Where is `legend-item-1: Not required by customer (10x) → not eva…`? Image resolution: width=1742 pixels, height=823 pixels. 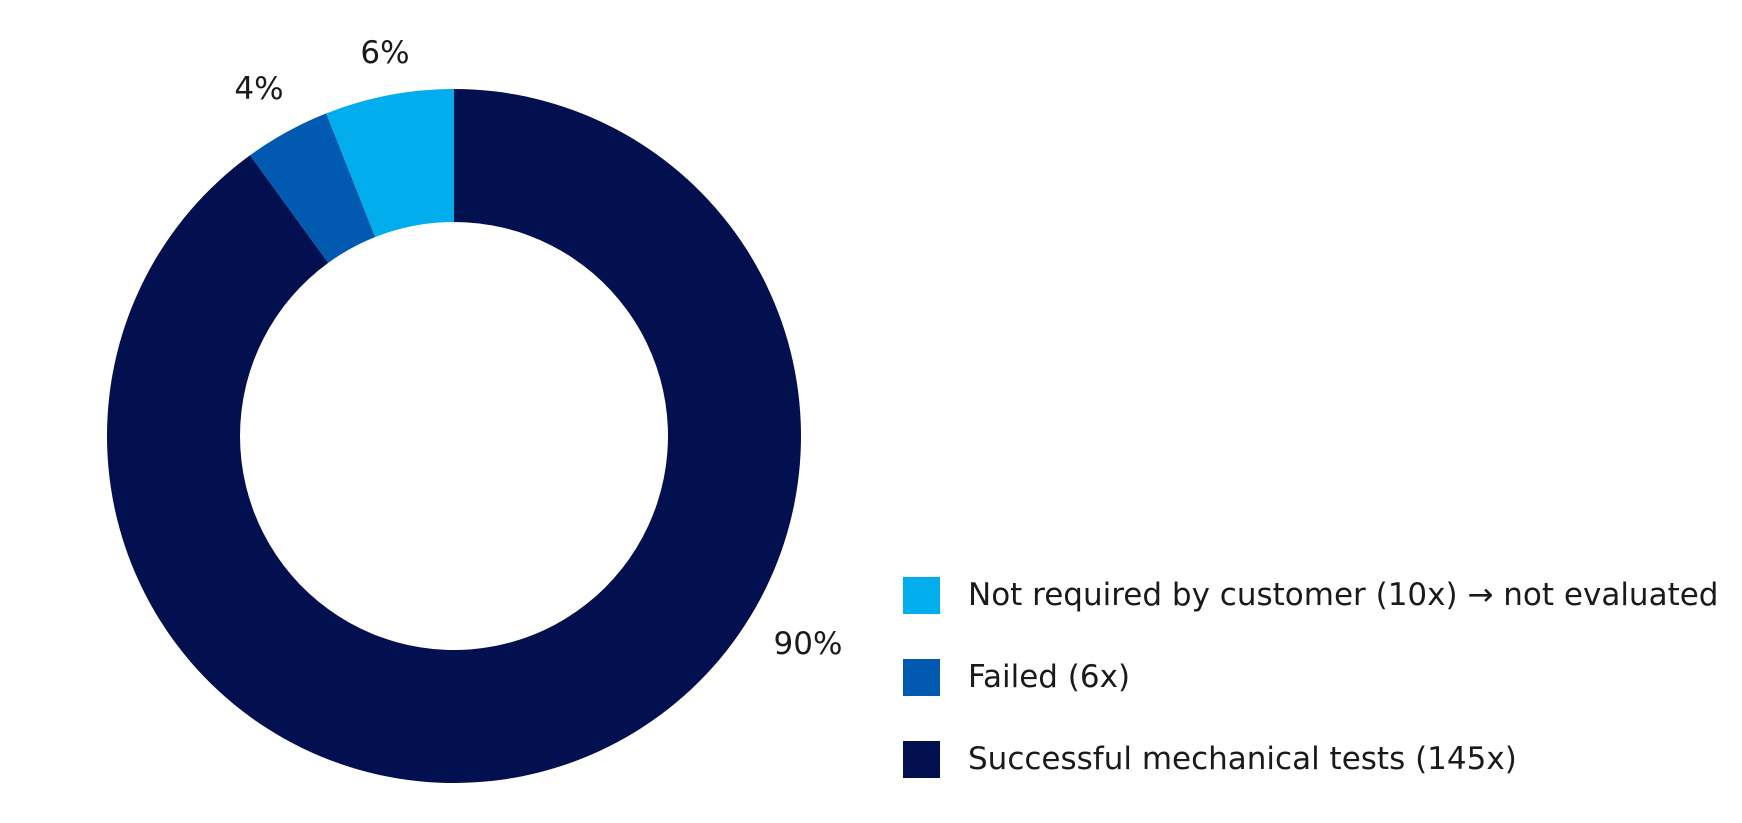 legend-item-1: Not required by customer (10x) → not eva… is located at coordinates (1310, 595).